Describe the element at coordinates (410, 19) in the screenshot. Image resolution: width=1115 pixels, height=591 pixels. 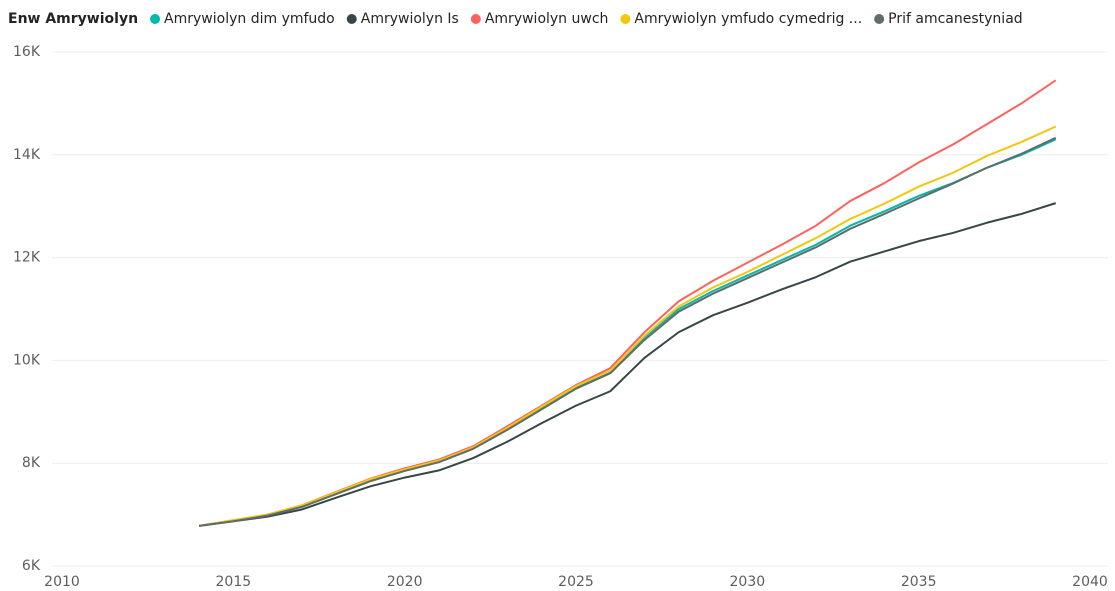
I see `legend-label: Amrywiolyn Is` at that location.